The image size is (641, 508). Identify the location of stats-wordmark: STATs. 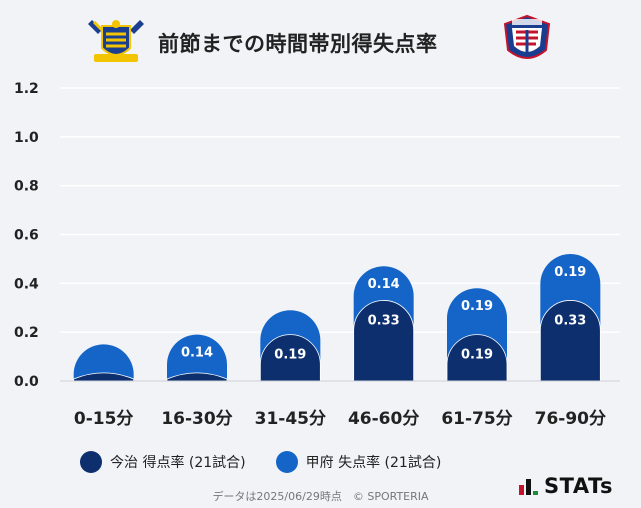
(578, 486).